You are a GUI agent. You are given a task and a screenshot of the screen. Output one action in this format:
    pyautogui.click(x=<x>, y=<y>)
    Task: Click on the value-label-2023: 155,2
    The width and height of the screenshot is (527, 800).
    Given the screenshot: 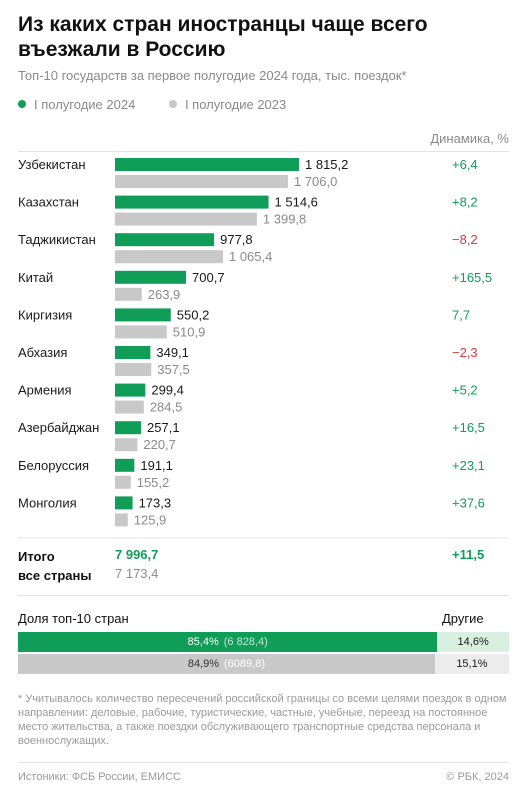 What is the action you would take?
    pyautogui.click(x=153, y=482)
    